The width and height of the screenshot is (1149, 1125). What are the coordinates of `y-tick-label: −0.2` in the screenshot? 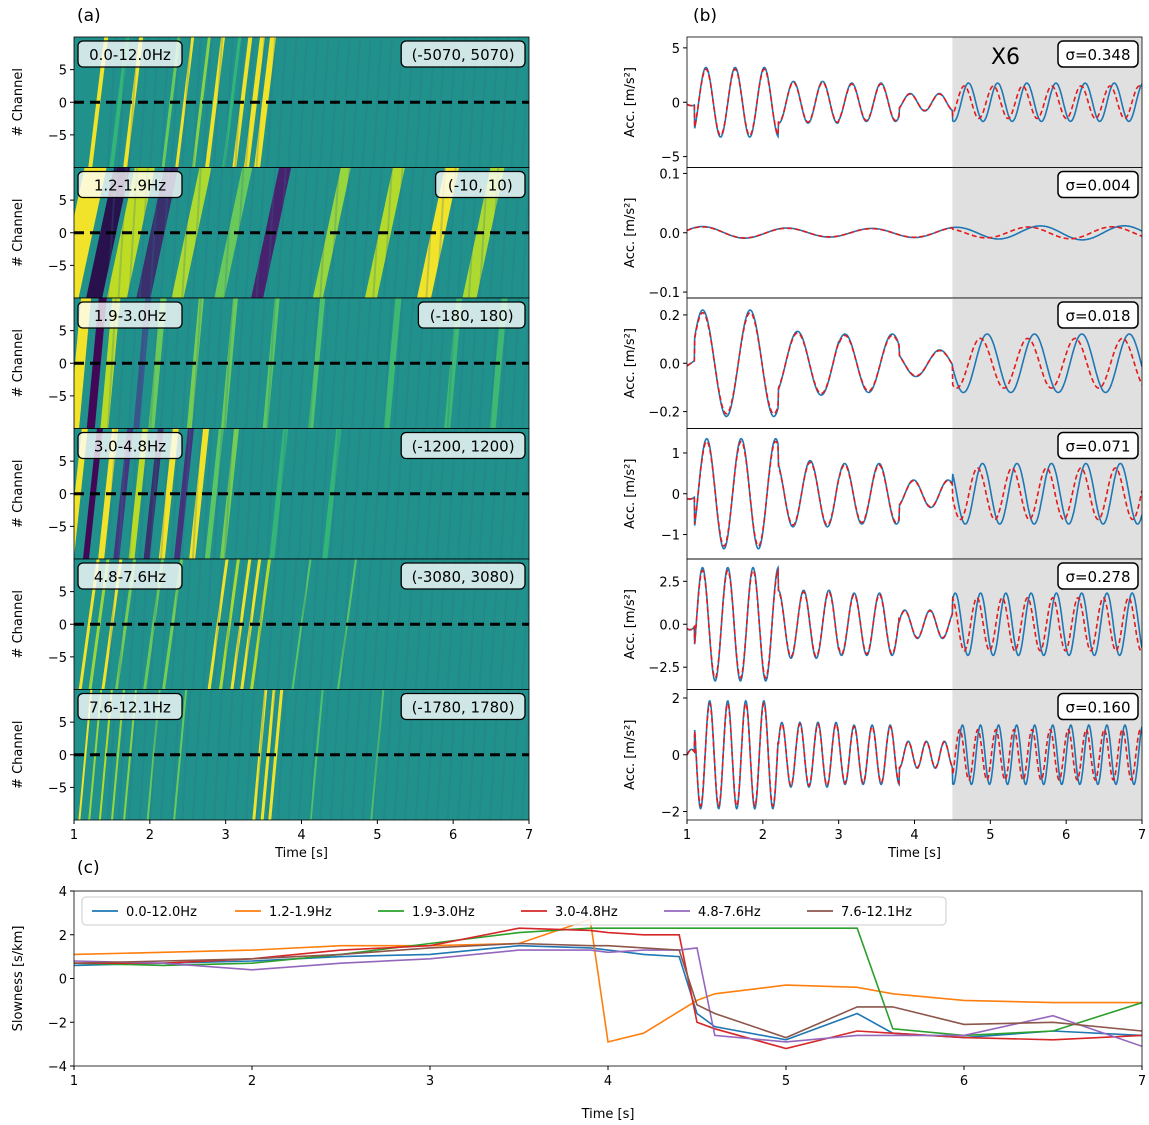 It's located at (664, 413).